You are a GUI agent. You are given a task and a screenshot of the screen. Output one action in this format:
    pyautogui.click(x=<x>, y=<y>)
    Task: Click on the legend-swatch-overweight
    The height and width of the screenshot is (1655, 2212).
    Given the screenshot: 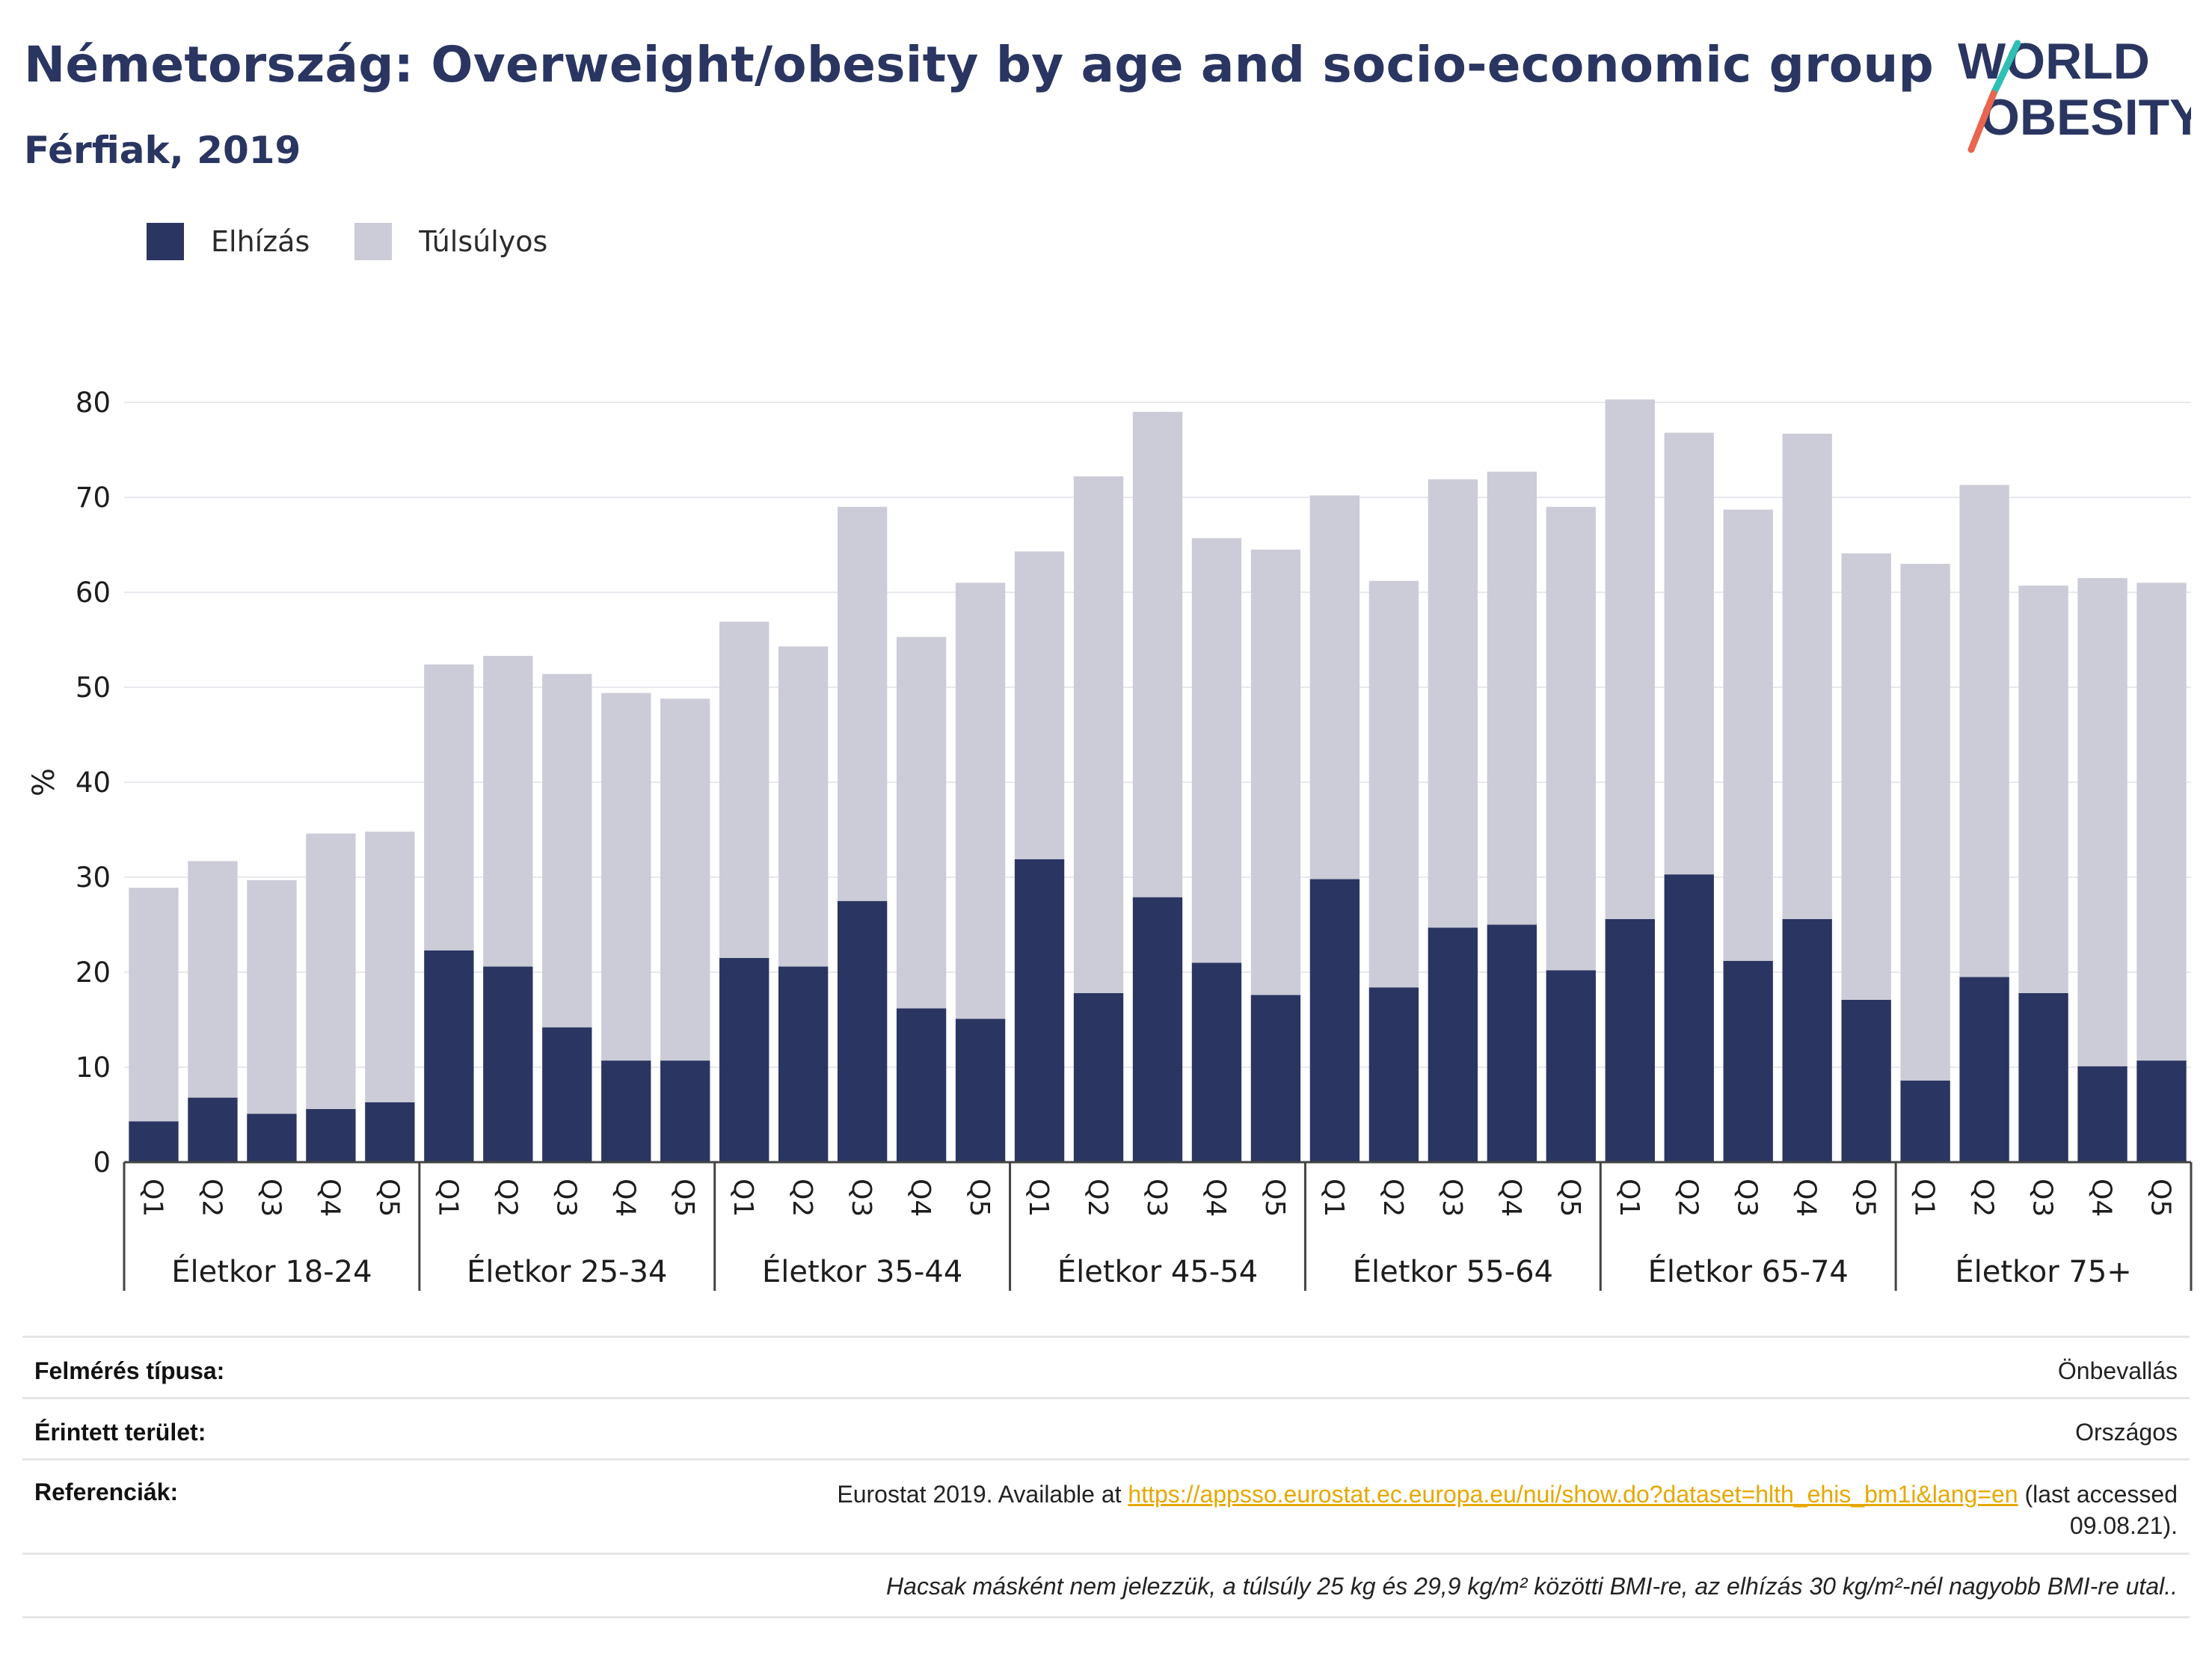 What is the action you would take?
    pyautogui.click(x=373, y=241)
    